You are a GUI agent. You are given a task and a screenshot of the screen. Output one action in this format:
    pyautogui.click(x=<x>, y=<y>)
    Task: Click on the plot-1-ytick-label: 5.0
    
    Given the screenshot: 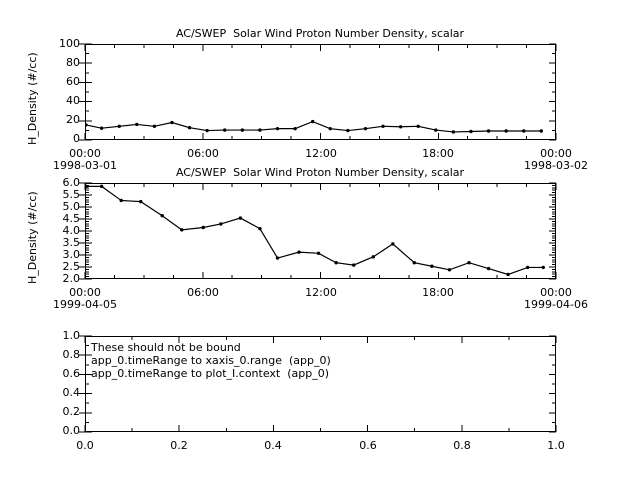 What is the action you would take?
    pyautogui.click(x=71, y=206)
    